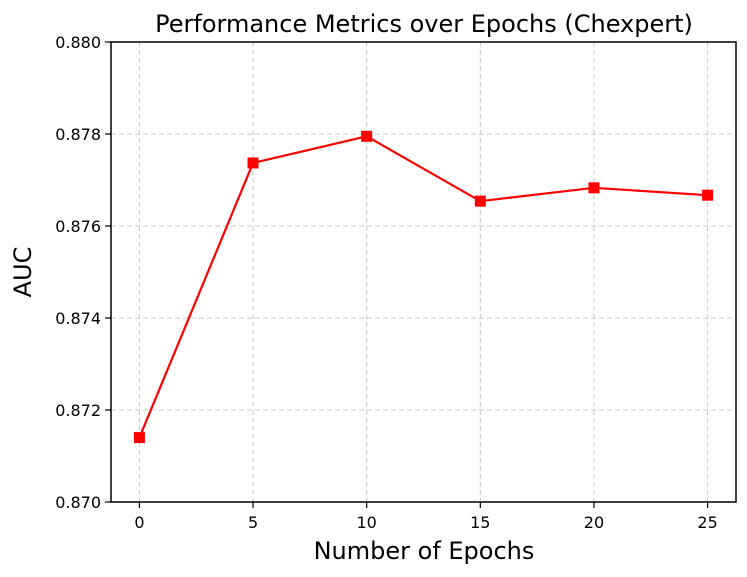 The height and width of the screenshot is (577, 747). I want to click on y-tick-label: 0.880, so click(78, 42).